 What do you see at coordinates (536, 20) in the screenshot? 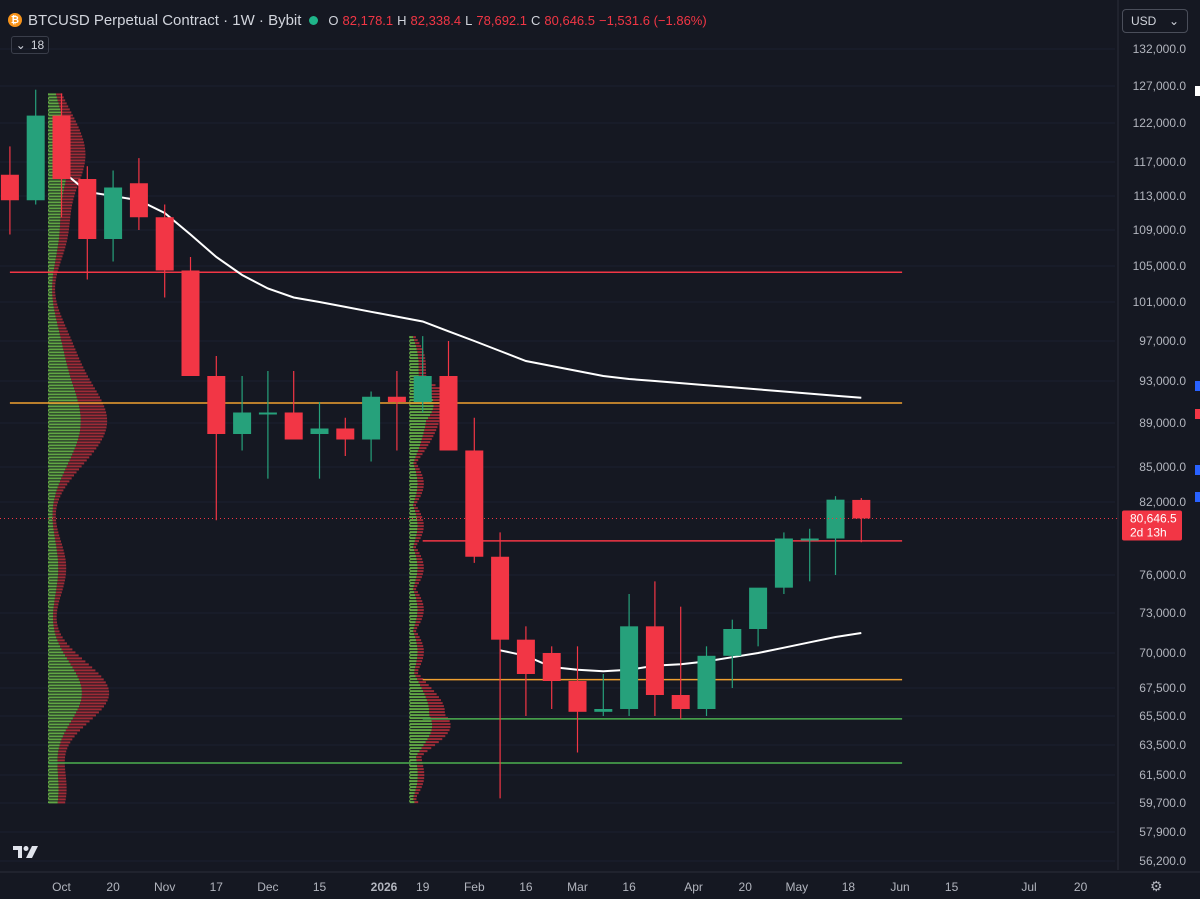
I see `close-label: C` at bounding box center [536, 20].